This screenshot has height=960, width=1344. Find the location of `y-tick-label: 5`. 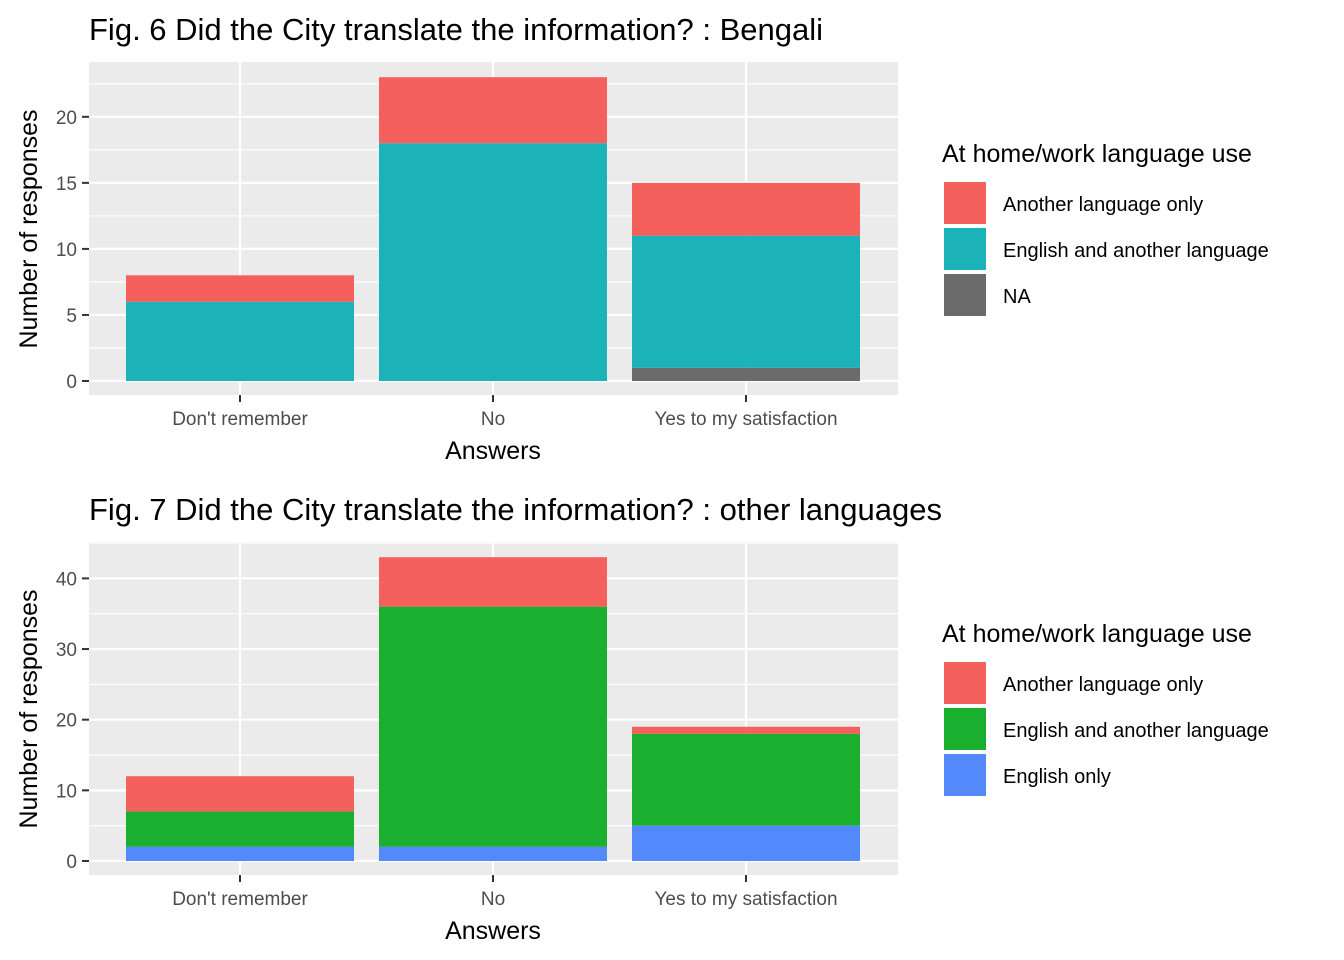

y-tick-label: 5 is located at coordinates (71, 316).